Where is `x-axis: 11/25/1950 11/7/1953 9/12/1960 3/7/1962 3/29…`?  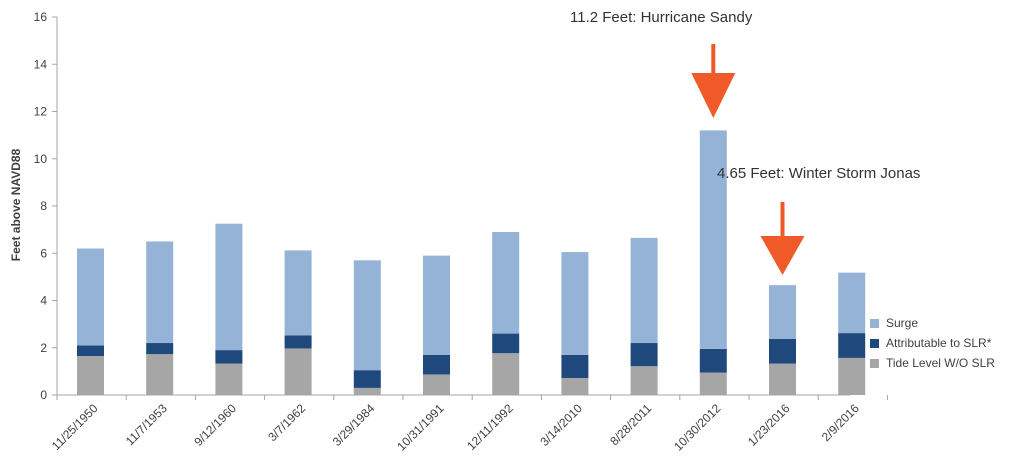
x-axis: 11/25/1950 11/7/1953 9/12/1960 3/7/1962 3/29… is located at coordinates (468, 424).